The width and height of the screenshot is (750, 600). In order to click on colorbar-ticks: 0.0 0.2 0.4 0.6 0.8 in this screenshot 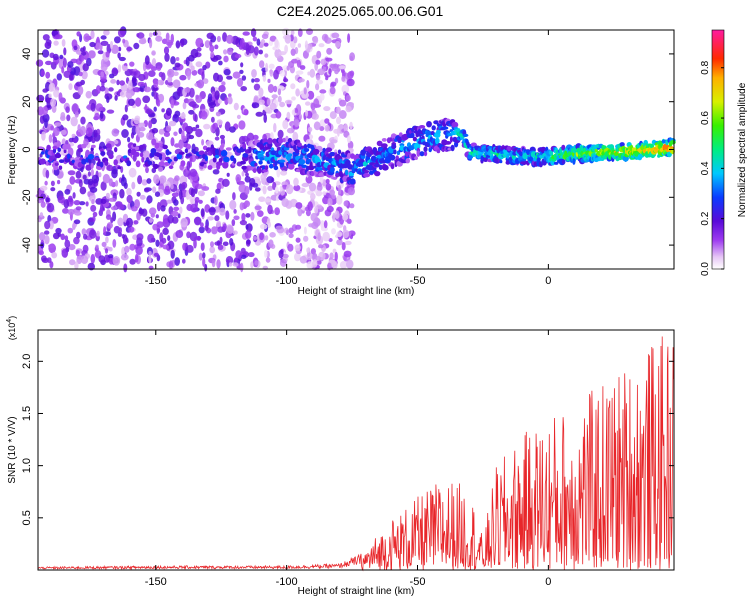, I will do `click(712, 168)`.